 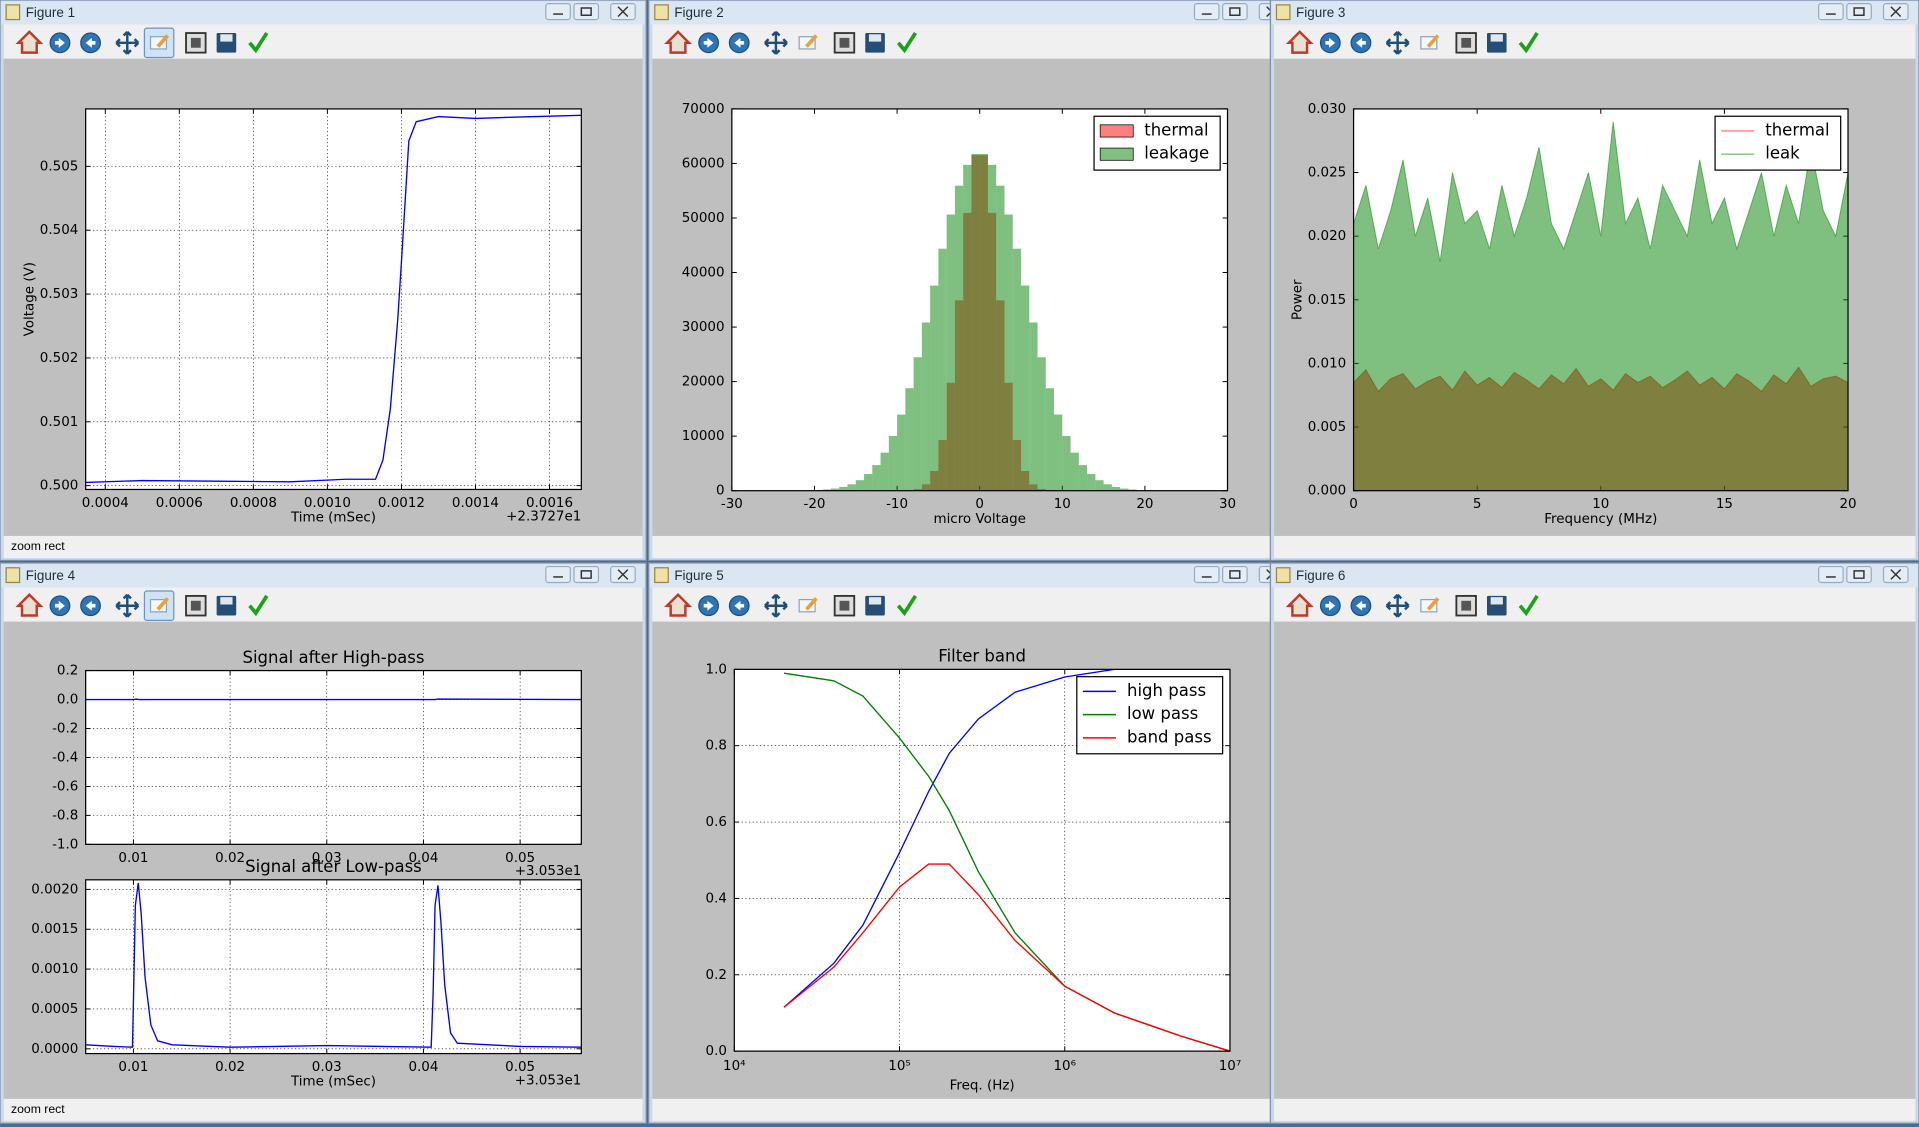 I want to click on pan-icon, so click(x=776, y=605).